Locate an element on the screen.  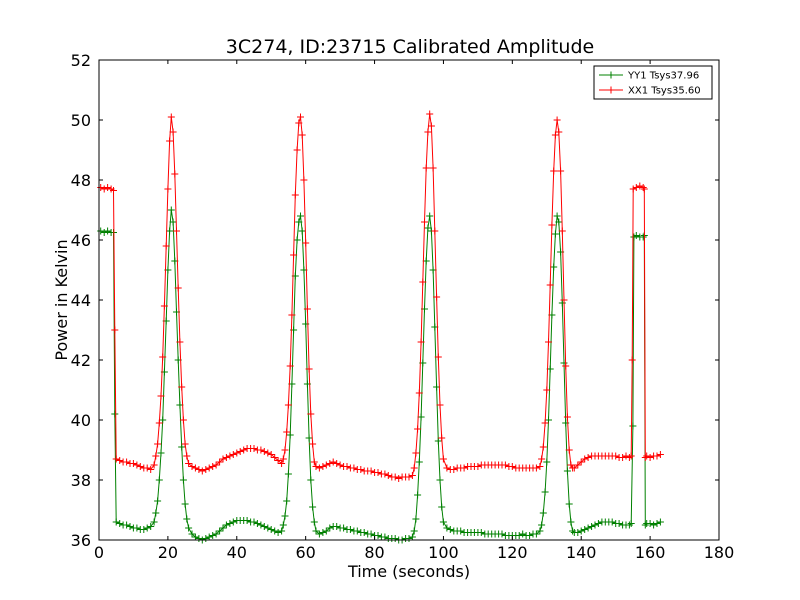
legend-box is located at coordinates (653, 82).